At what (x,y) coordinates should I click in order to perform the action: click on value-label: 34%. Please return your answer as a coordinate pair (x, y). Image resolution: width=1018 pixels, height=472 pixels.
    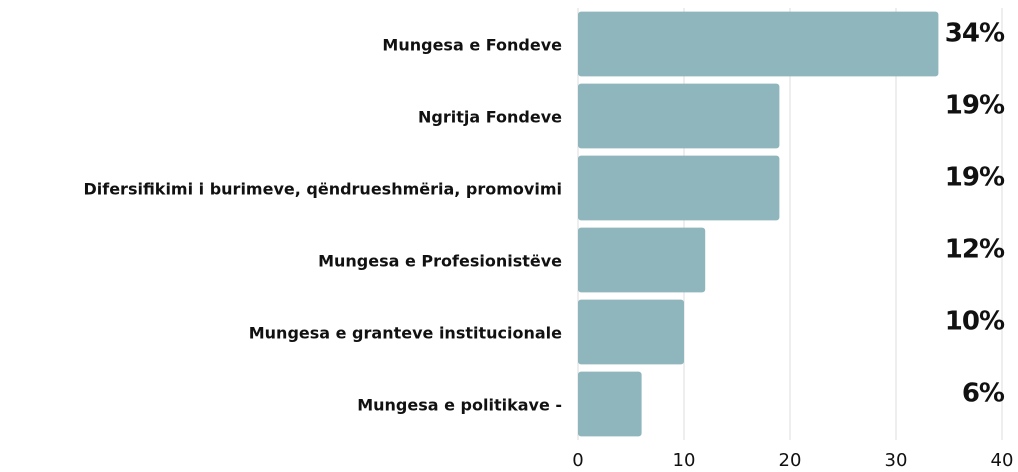
    Looking at the image, I should click on (975, 34).